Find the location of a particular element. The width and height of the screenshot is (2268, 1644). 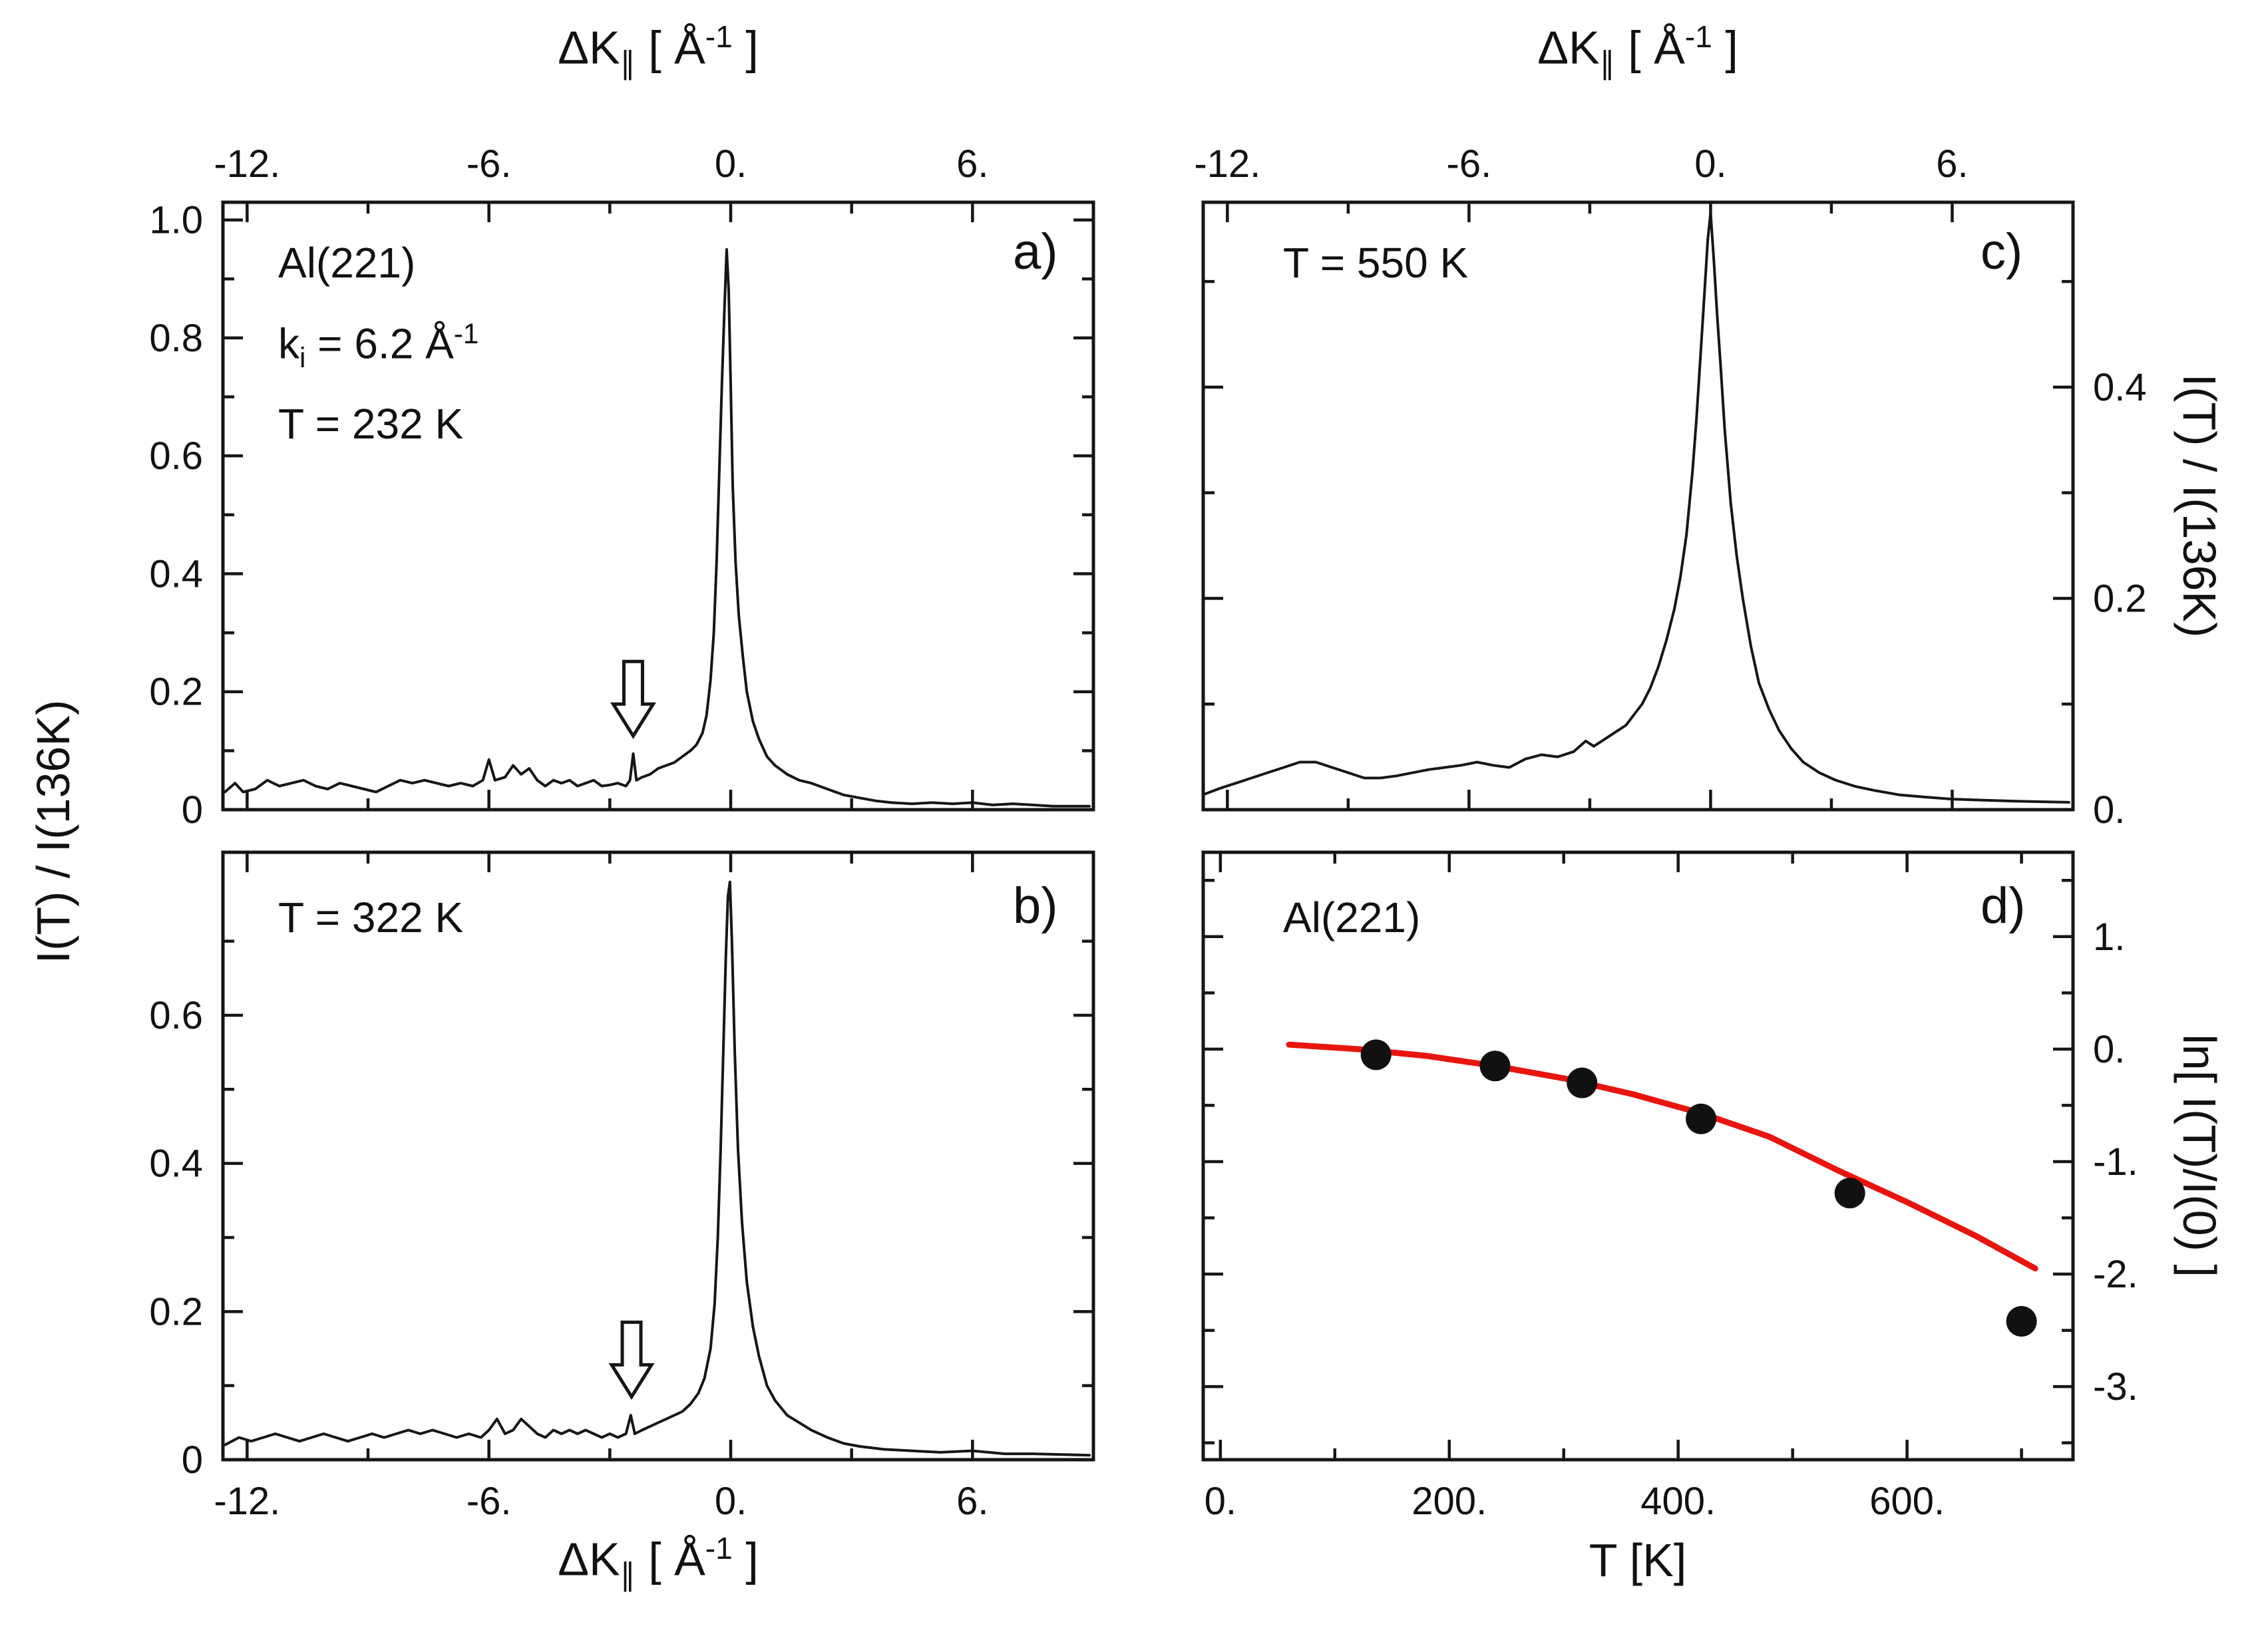

x-axis-title-panel-c: ΔK∥ [ Å-1 ] is located at coordinates (1637, 50).